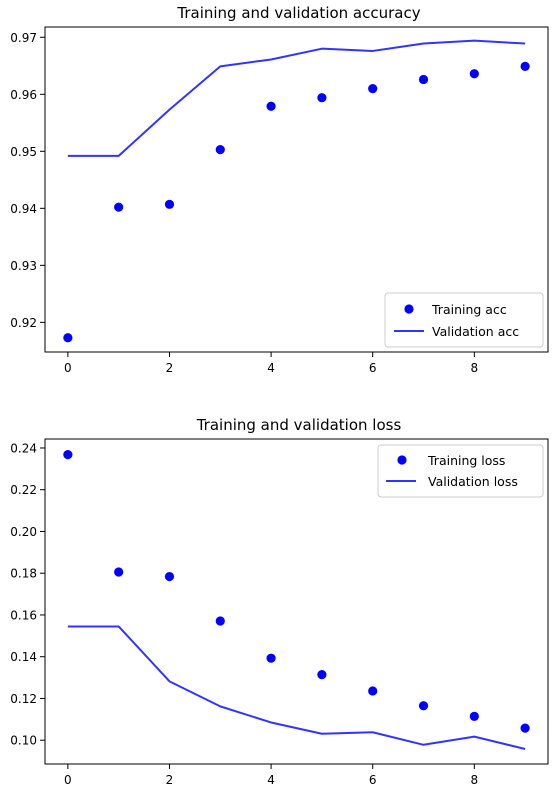 The image size is (554, 791). Describe the element at coordinates (23, 657) in the screenshot. I see `loss-y-tick-label-0.14: 0.14` at that location.